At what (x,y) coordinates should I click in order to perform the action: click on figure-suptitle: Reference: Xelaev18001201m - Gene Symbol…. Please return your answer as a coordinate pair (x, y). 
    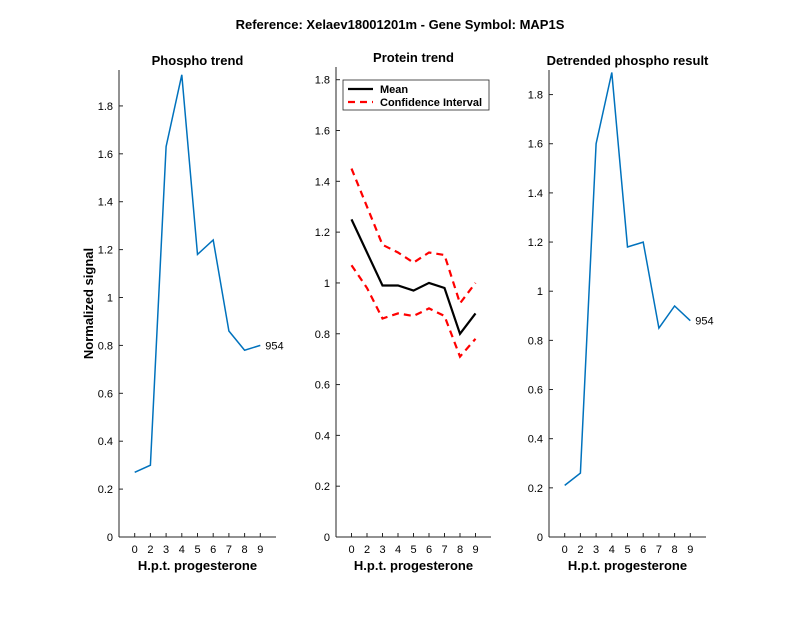
    Looking at the image, I should click on (400, 24).